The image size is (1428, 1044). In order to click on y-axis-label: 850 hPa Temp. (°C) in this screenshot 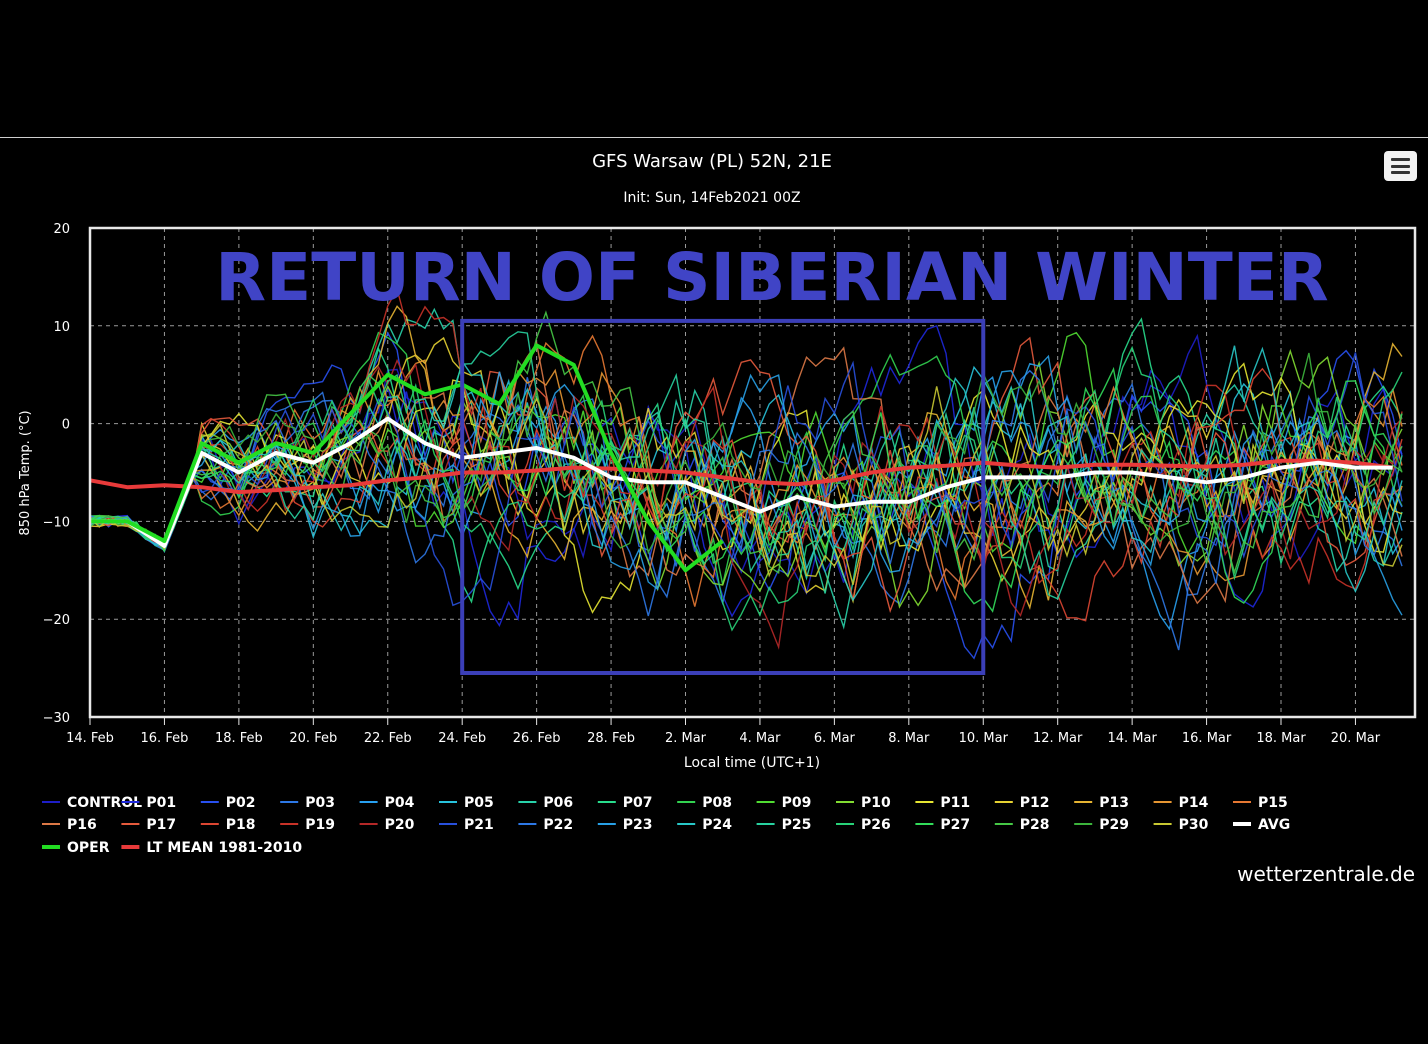, I will do `click(25, 472)`.